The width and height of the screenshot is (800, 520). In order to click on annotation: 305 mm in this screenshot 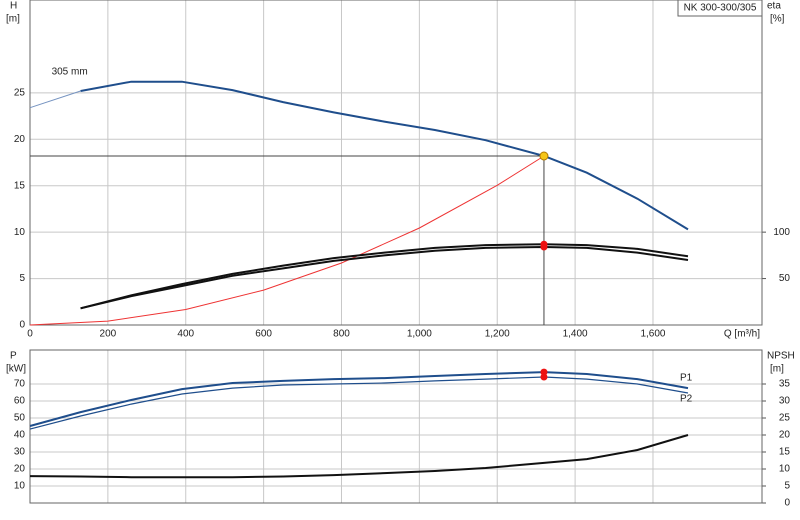, I will do `click(70, 71)`.